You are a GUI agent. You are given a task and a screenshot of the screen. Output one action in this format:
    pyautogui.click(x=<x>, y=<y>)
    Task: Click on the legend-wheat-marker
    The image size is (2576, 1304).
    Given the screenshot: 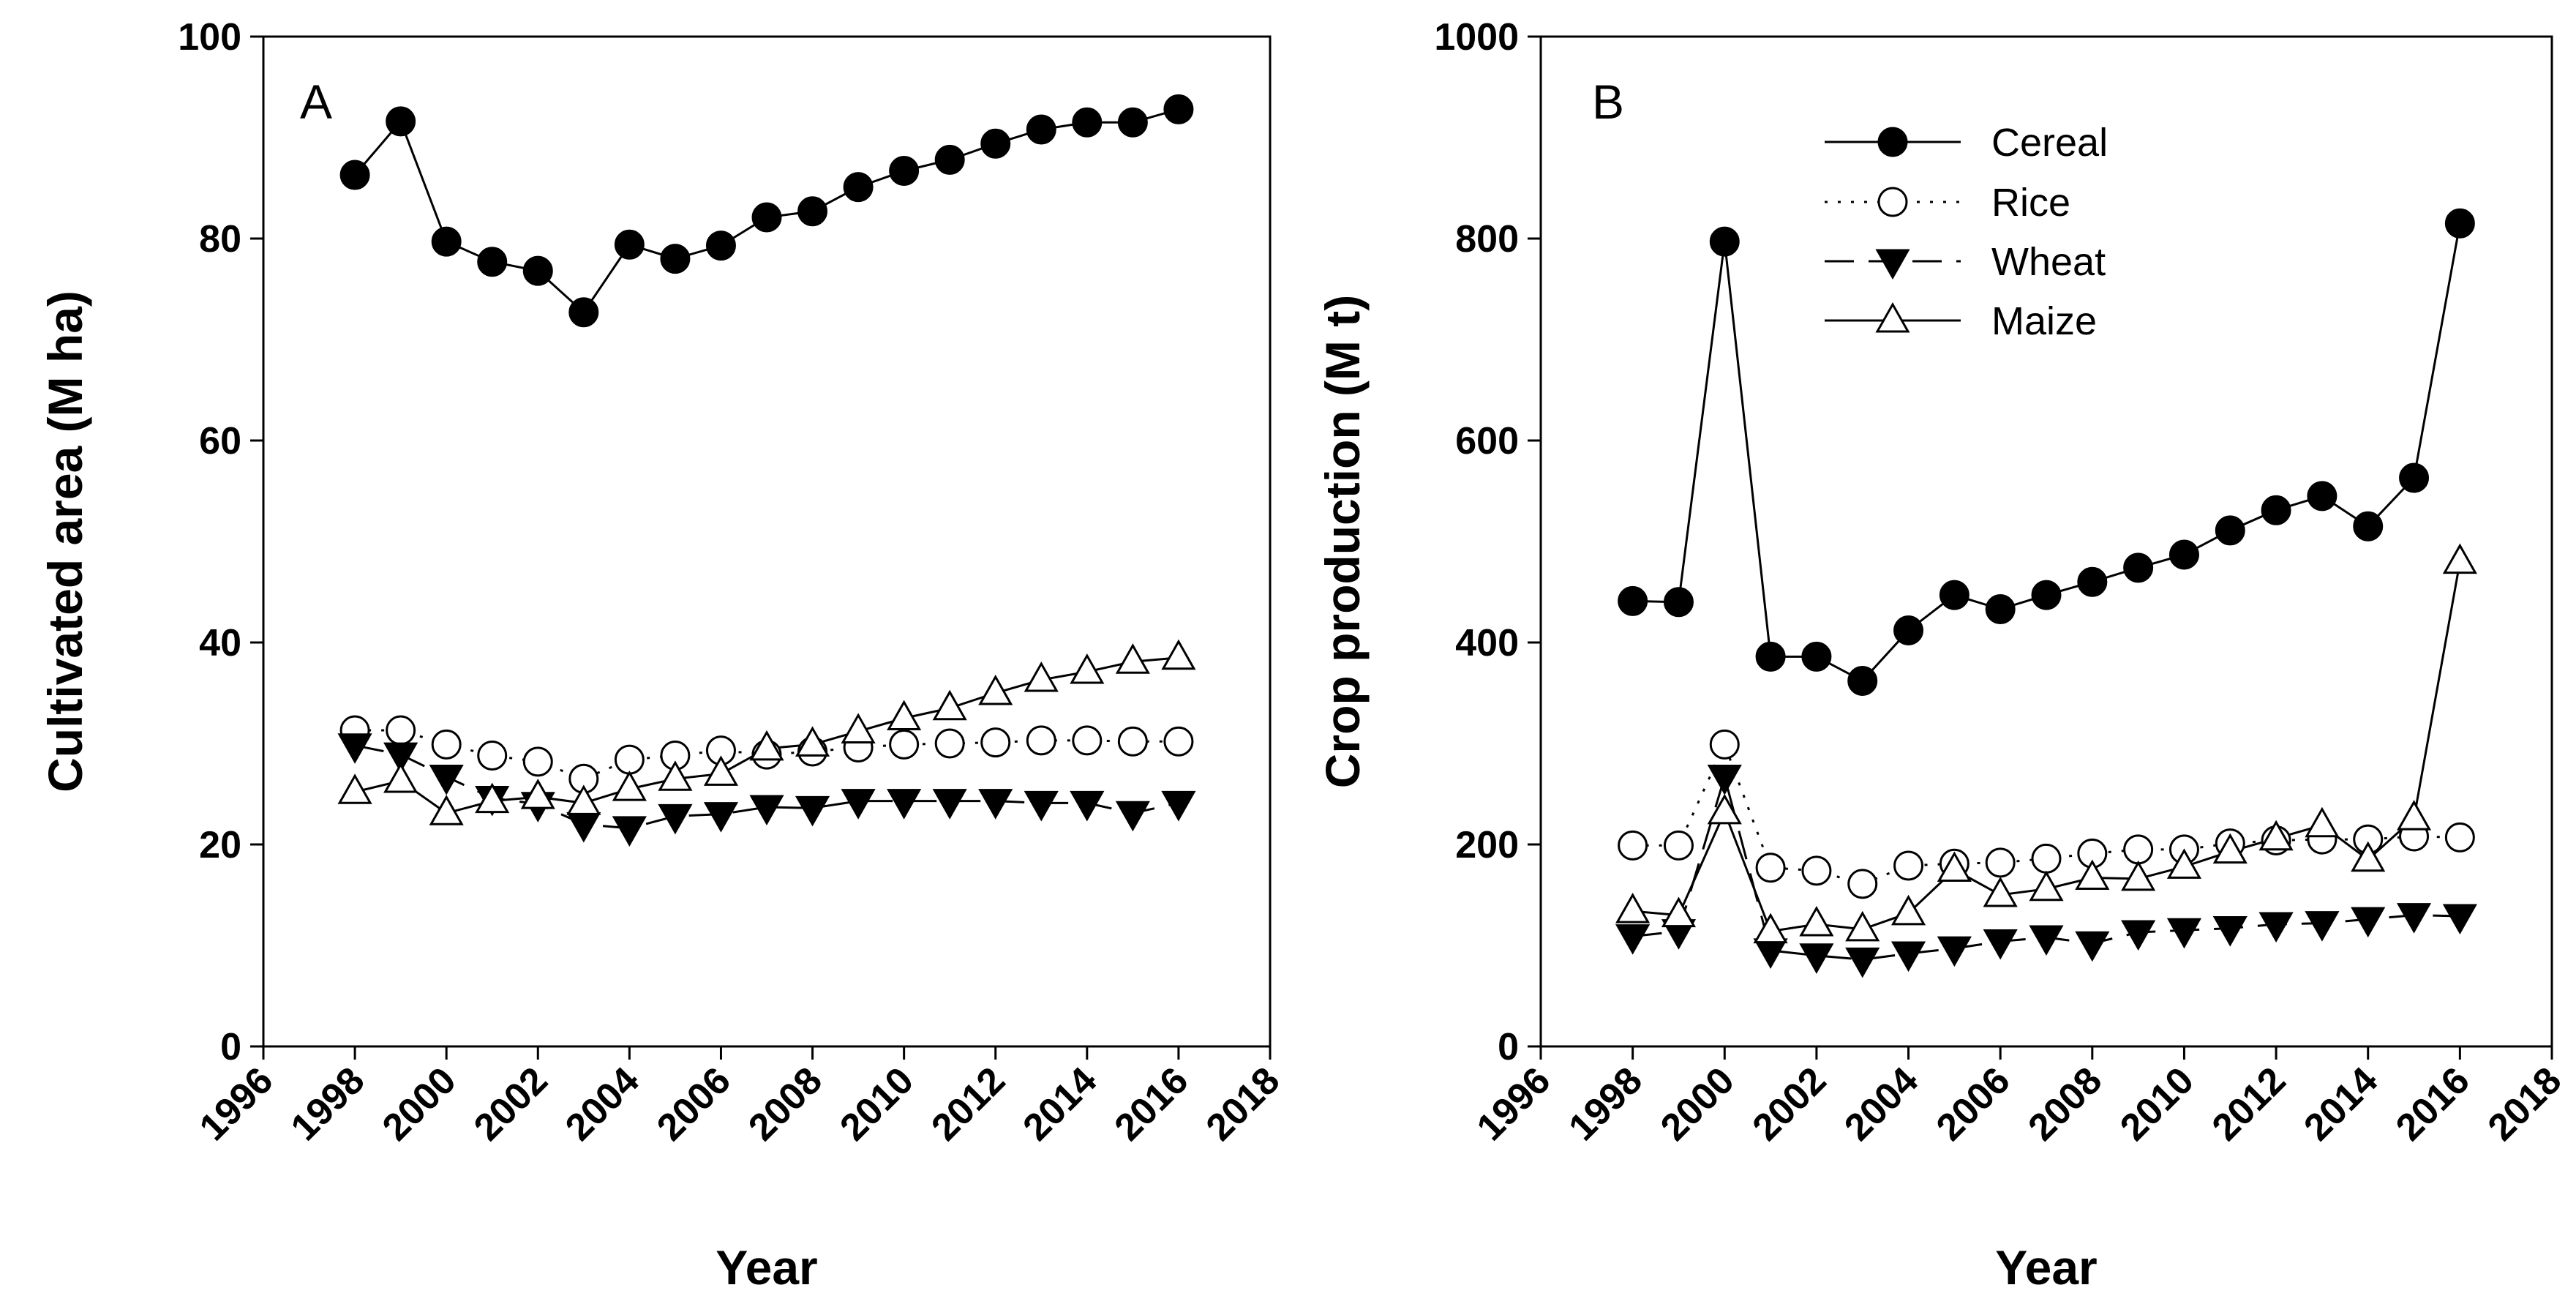 What is the action you would take?
    pyautogui.click(x=1893, y=264)
    